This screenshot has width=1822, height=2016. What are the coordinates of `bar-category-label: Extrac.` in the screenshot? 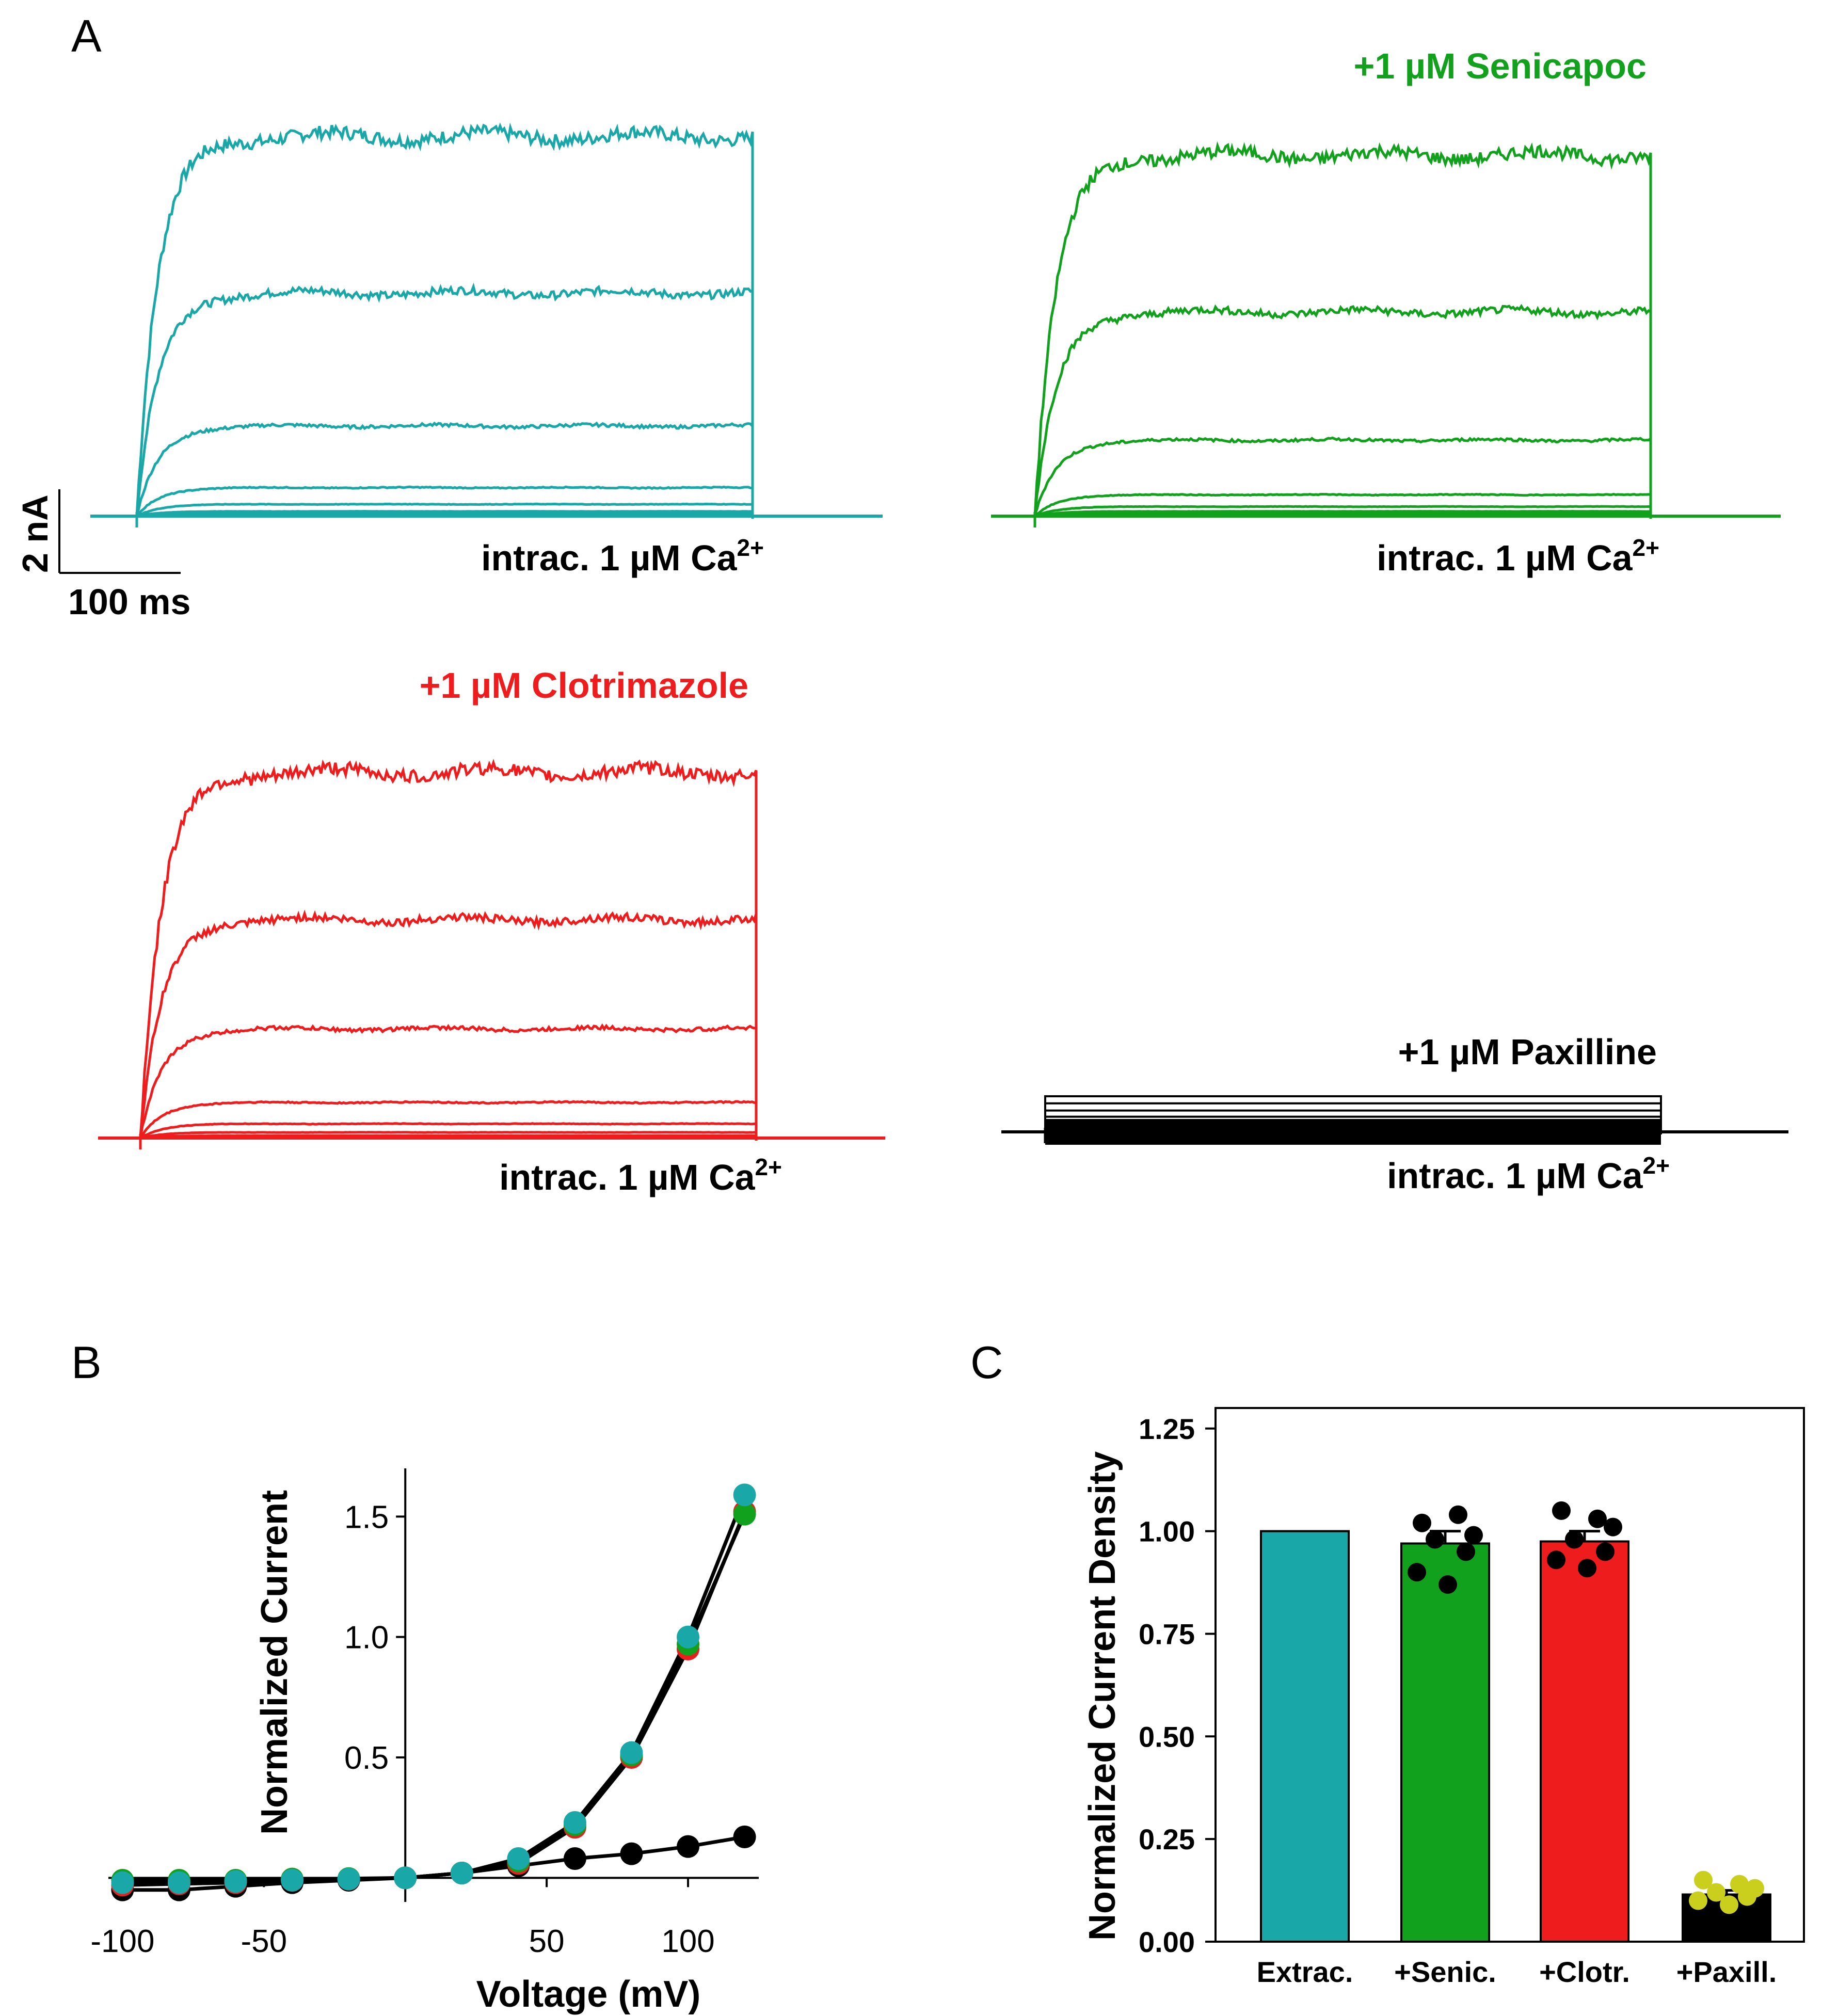 It's located at (1305, 1972).